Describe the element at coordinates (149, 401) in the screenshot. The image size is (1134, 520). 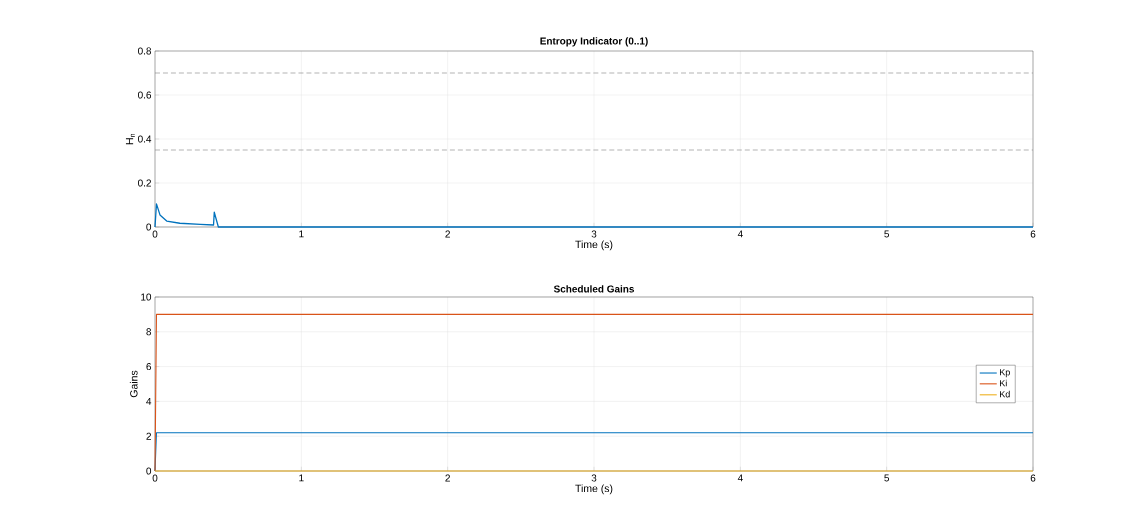
I see `y-tick-label: 4` at that location.